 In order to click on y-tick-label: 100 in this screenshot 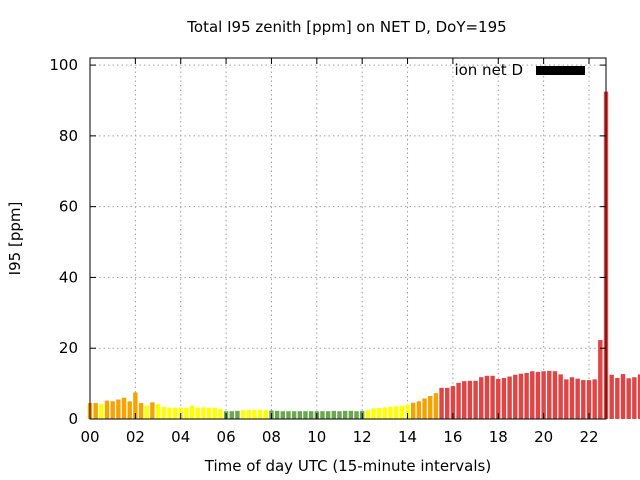, I will do `click(63, 65)`.